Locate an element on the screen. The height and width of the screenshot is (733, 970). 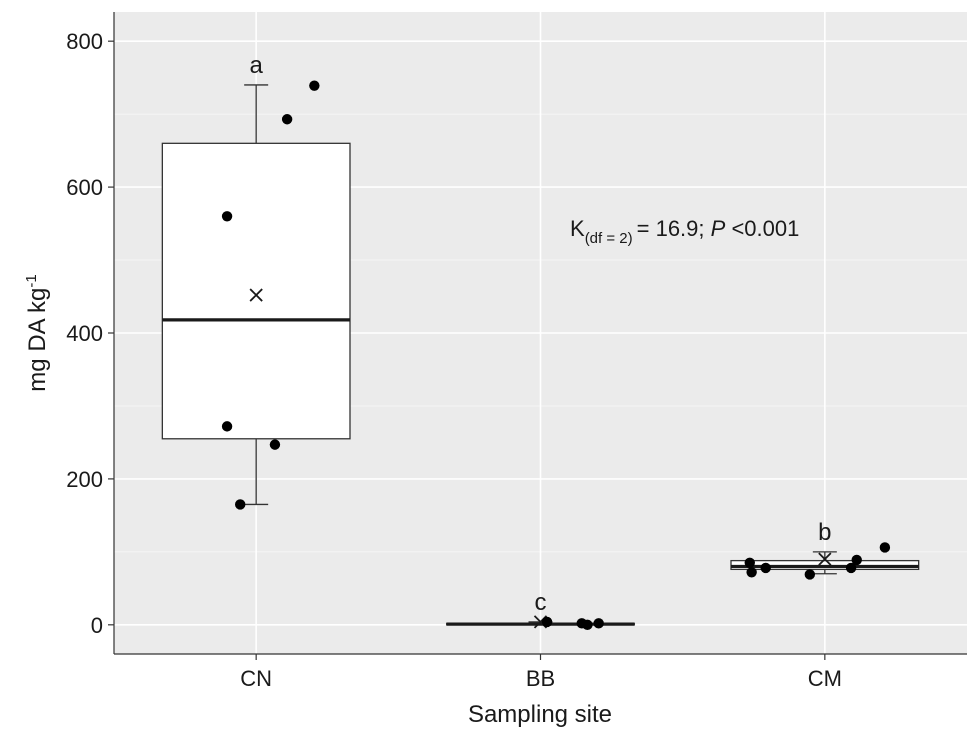
y-axis-title-superscript: -1 is located at coordinates (31, 280).